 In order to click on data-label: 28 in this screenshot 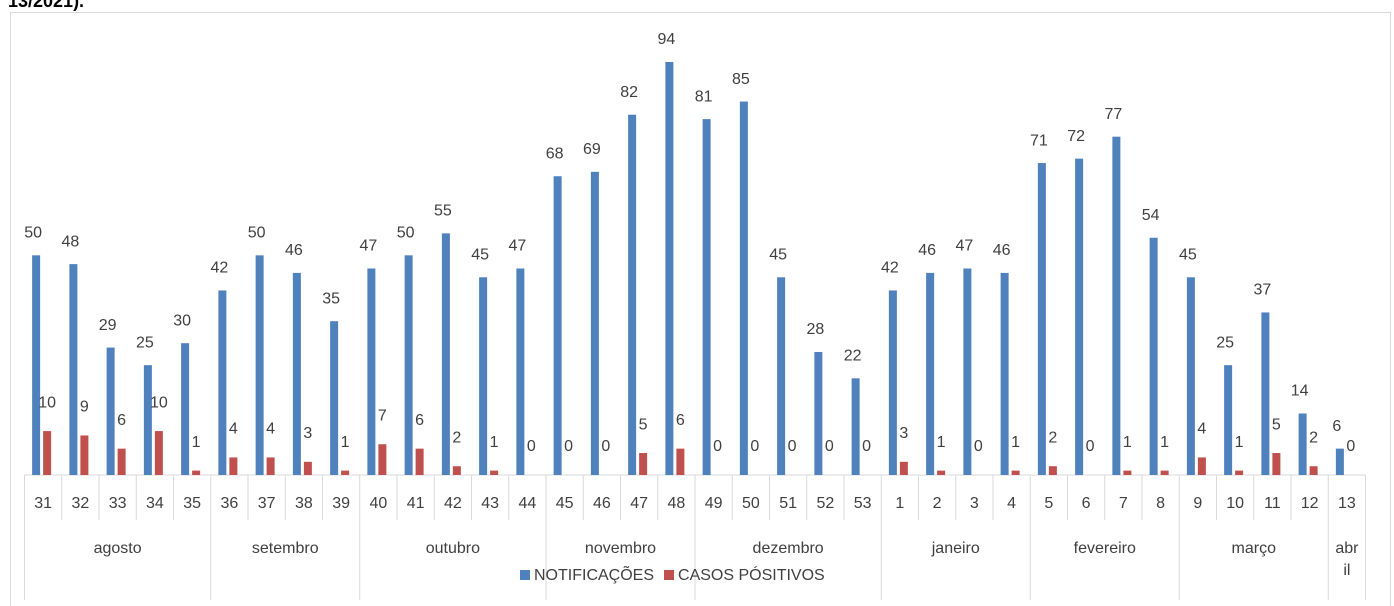, I will do `click(815, 329)`.